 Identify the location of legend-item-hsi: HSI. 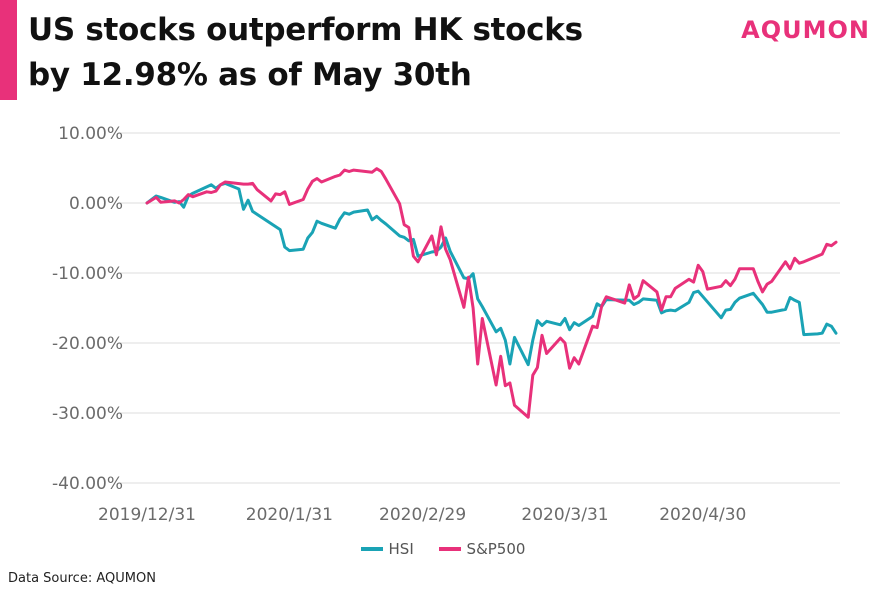
(387, 549).